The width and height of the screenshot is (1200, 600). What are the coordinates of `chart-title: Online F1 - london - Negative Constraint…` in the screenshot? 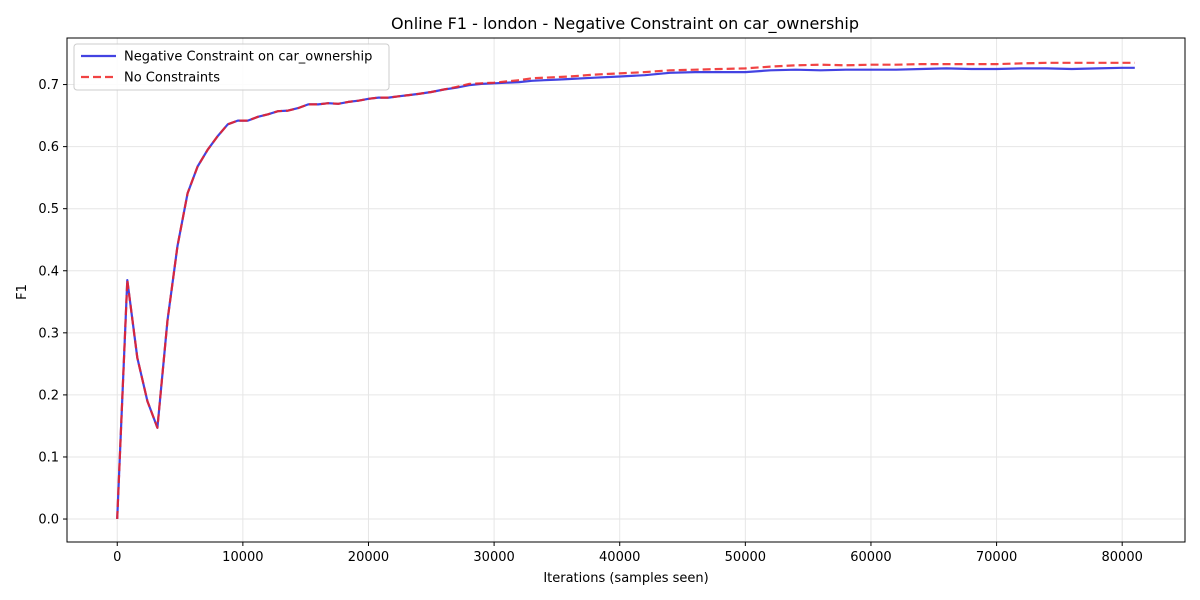 It's located at (625, 24).